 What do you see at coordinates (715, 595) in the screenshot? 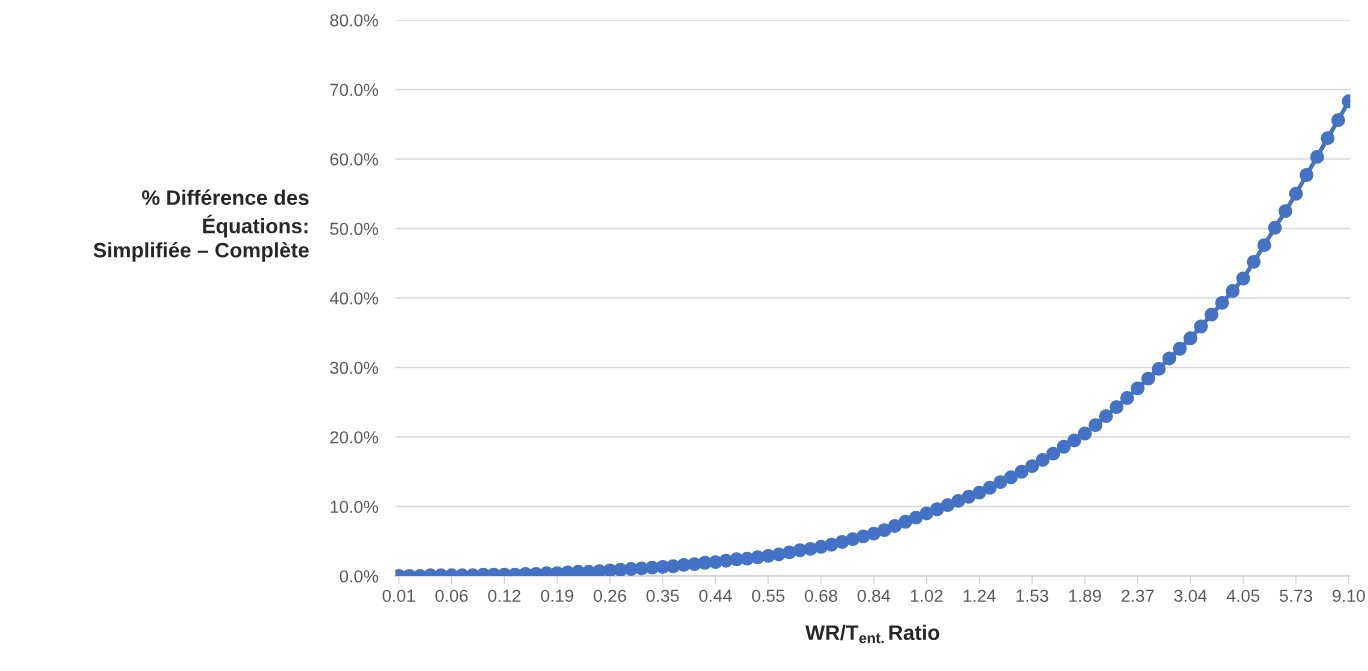
I see `x-tick-label: 0.44` at bounding box center [715, 595].